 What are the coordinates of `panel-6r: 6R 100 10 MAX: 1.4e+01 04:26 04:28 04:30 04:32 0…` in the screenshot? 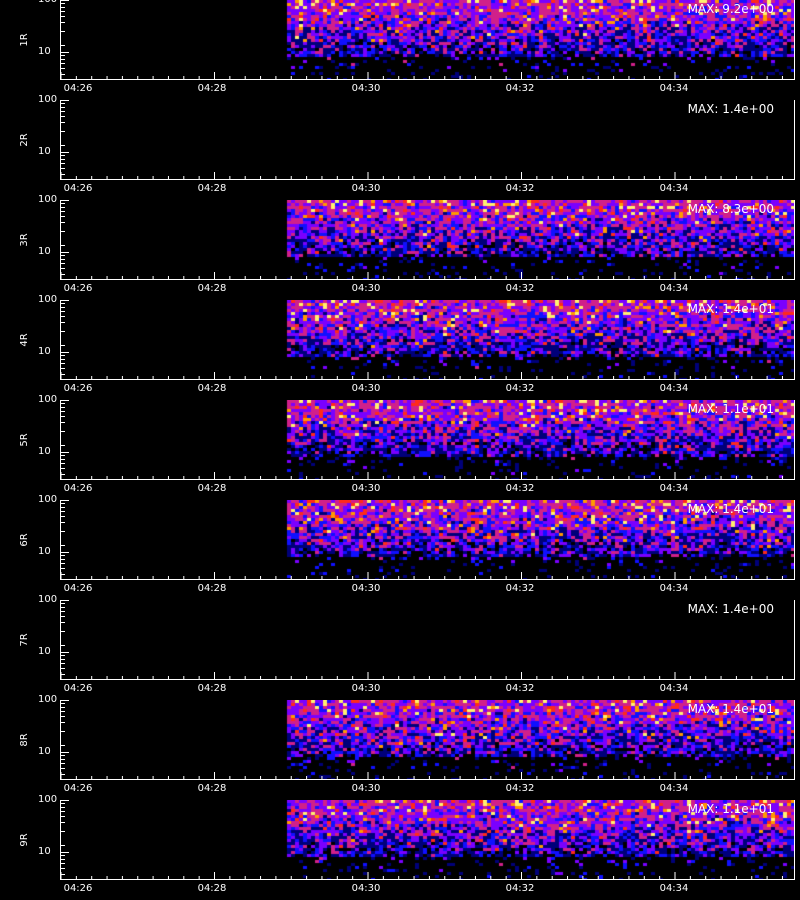 It's located at (400, 547).